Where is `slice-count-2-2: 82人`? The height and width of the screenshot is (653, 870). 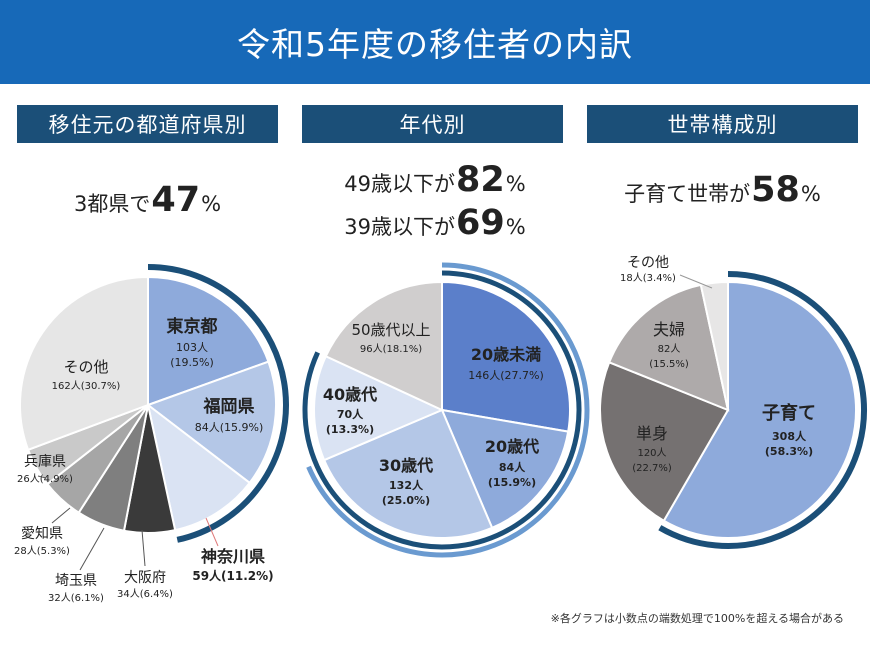 slice-count-2-2: 82人 is located at coordinates (669, 349).